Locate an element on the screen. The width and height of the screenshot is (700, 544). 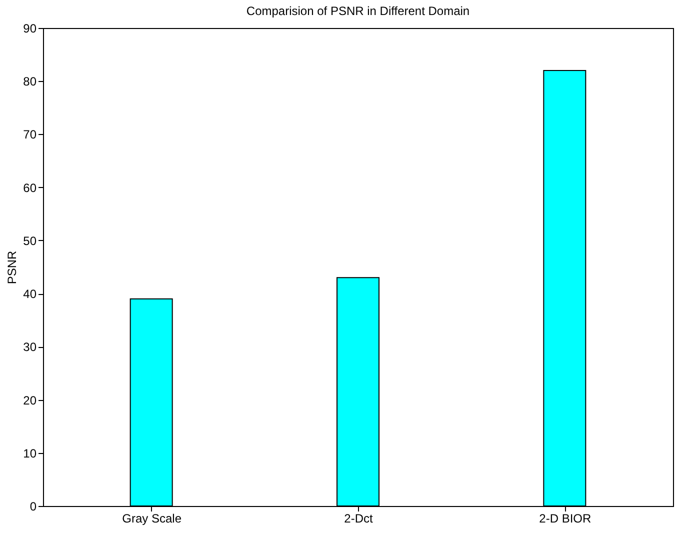
y-tick-label: 80 is located at coordinates (30, 81).